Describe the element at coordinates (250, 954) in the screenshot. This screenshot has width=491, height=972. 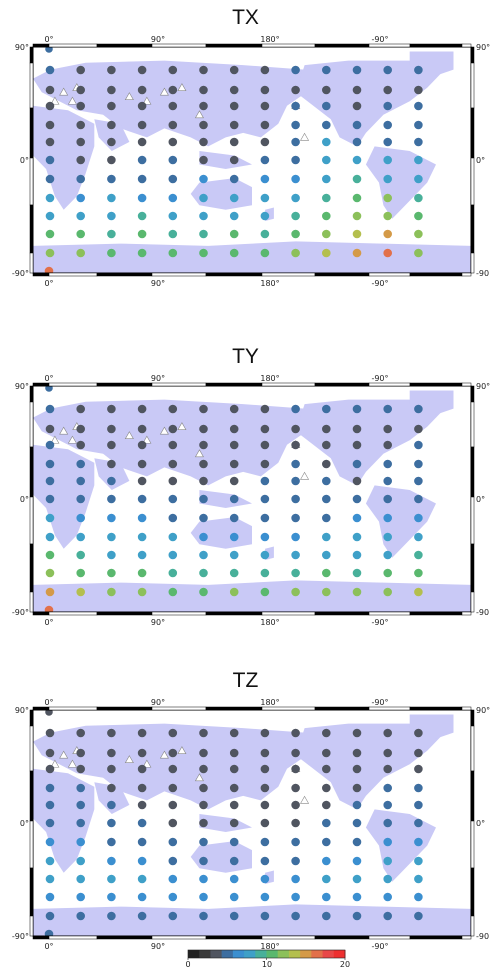
I see `colorbar-segment` at that location.